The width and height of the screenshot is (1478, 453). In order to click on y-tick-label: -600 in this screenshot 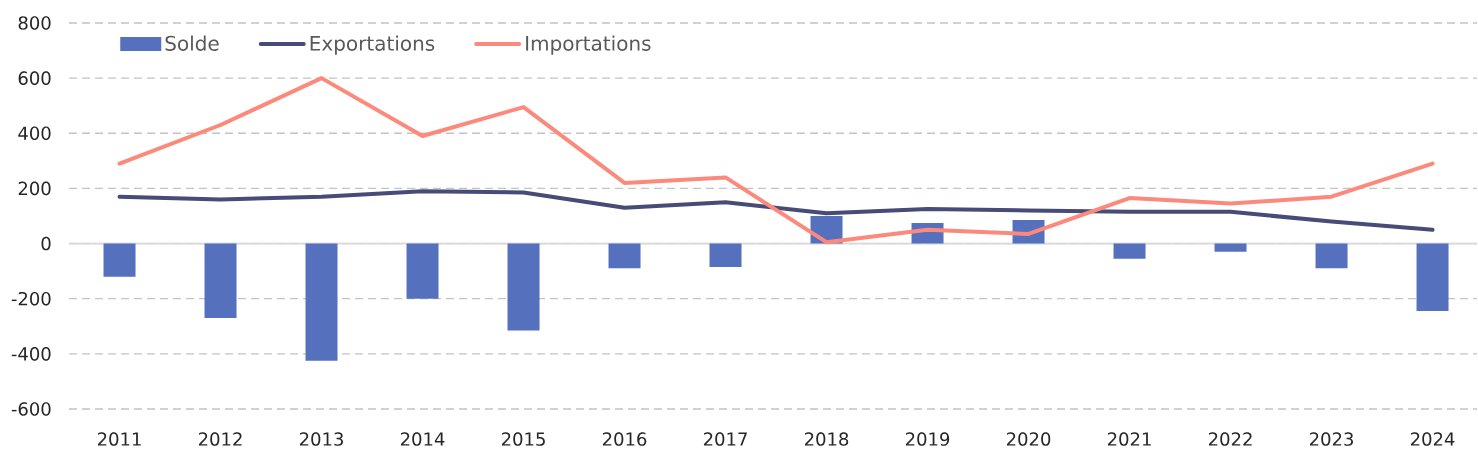, I will do `click(31, 409)`.